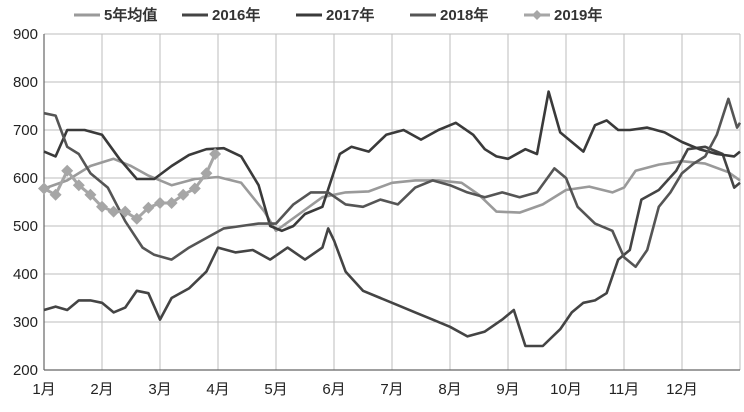 The image size is (744, 412). Describe the element at coordinates (101, 389) in the screenshot. I see `x-tick-label: 2月` at that location.